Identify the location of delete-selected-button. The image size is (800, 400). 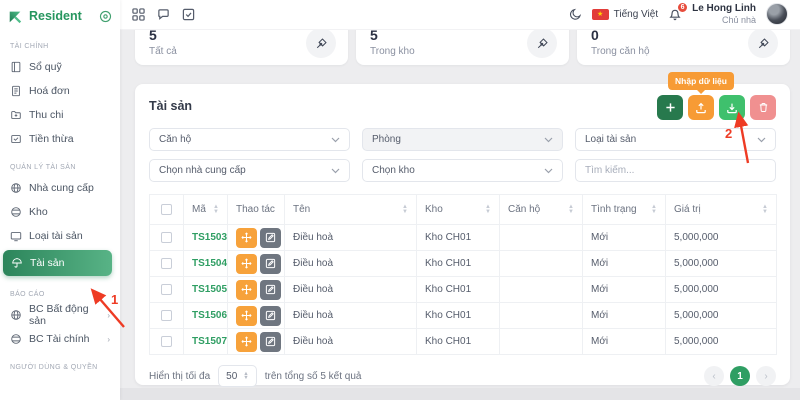
(763, 107).